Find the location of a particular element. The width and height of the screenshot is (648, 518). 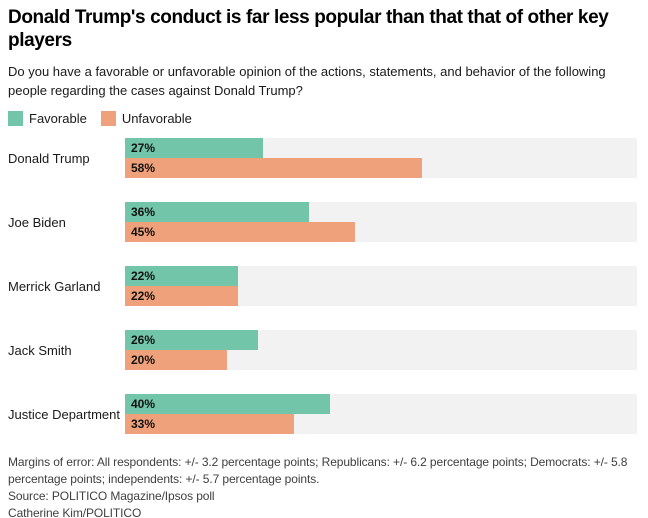

legend-item-unfavorable: Unfavorable is located at coordinates (146, 118).